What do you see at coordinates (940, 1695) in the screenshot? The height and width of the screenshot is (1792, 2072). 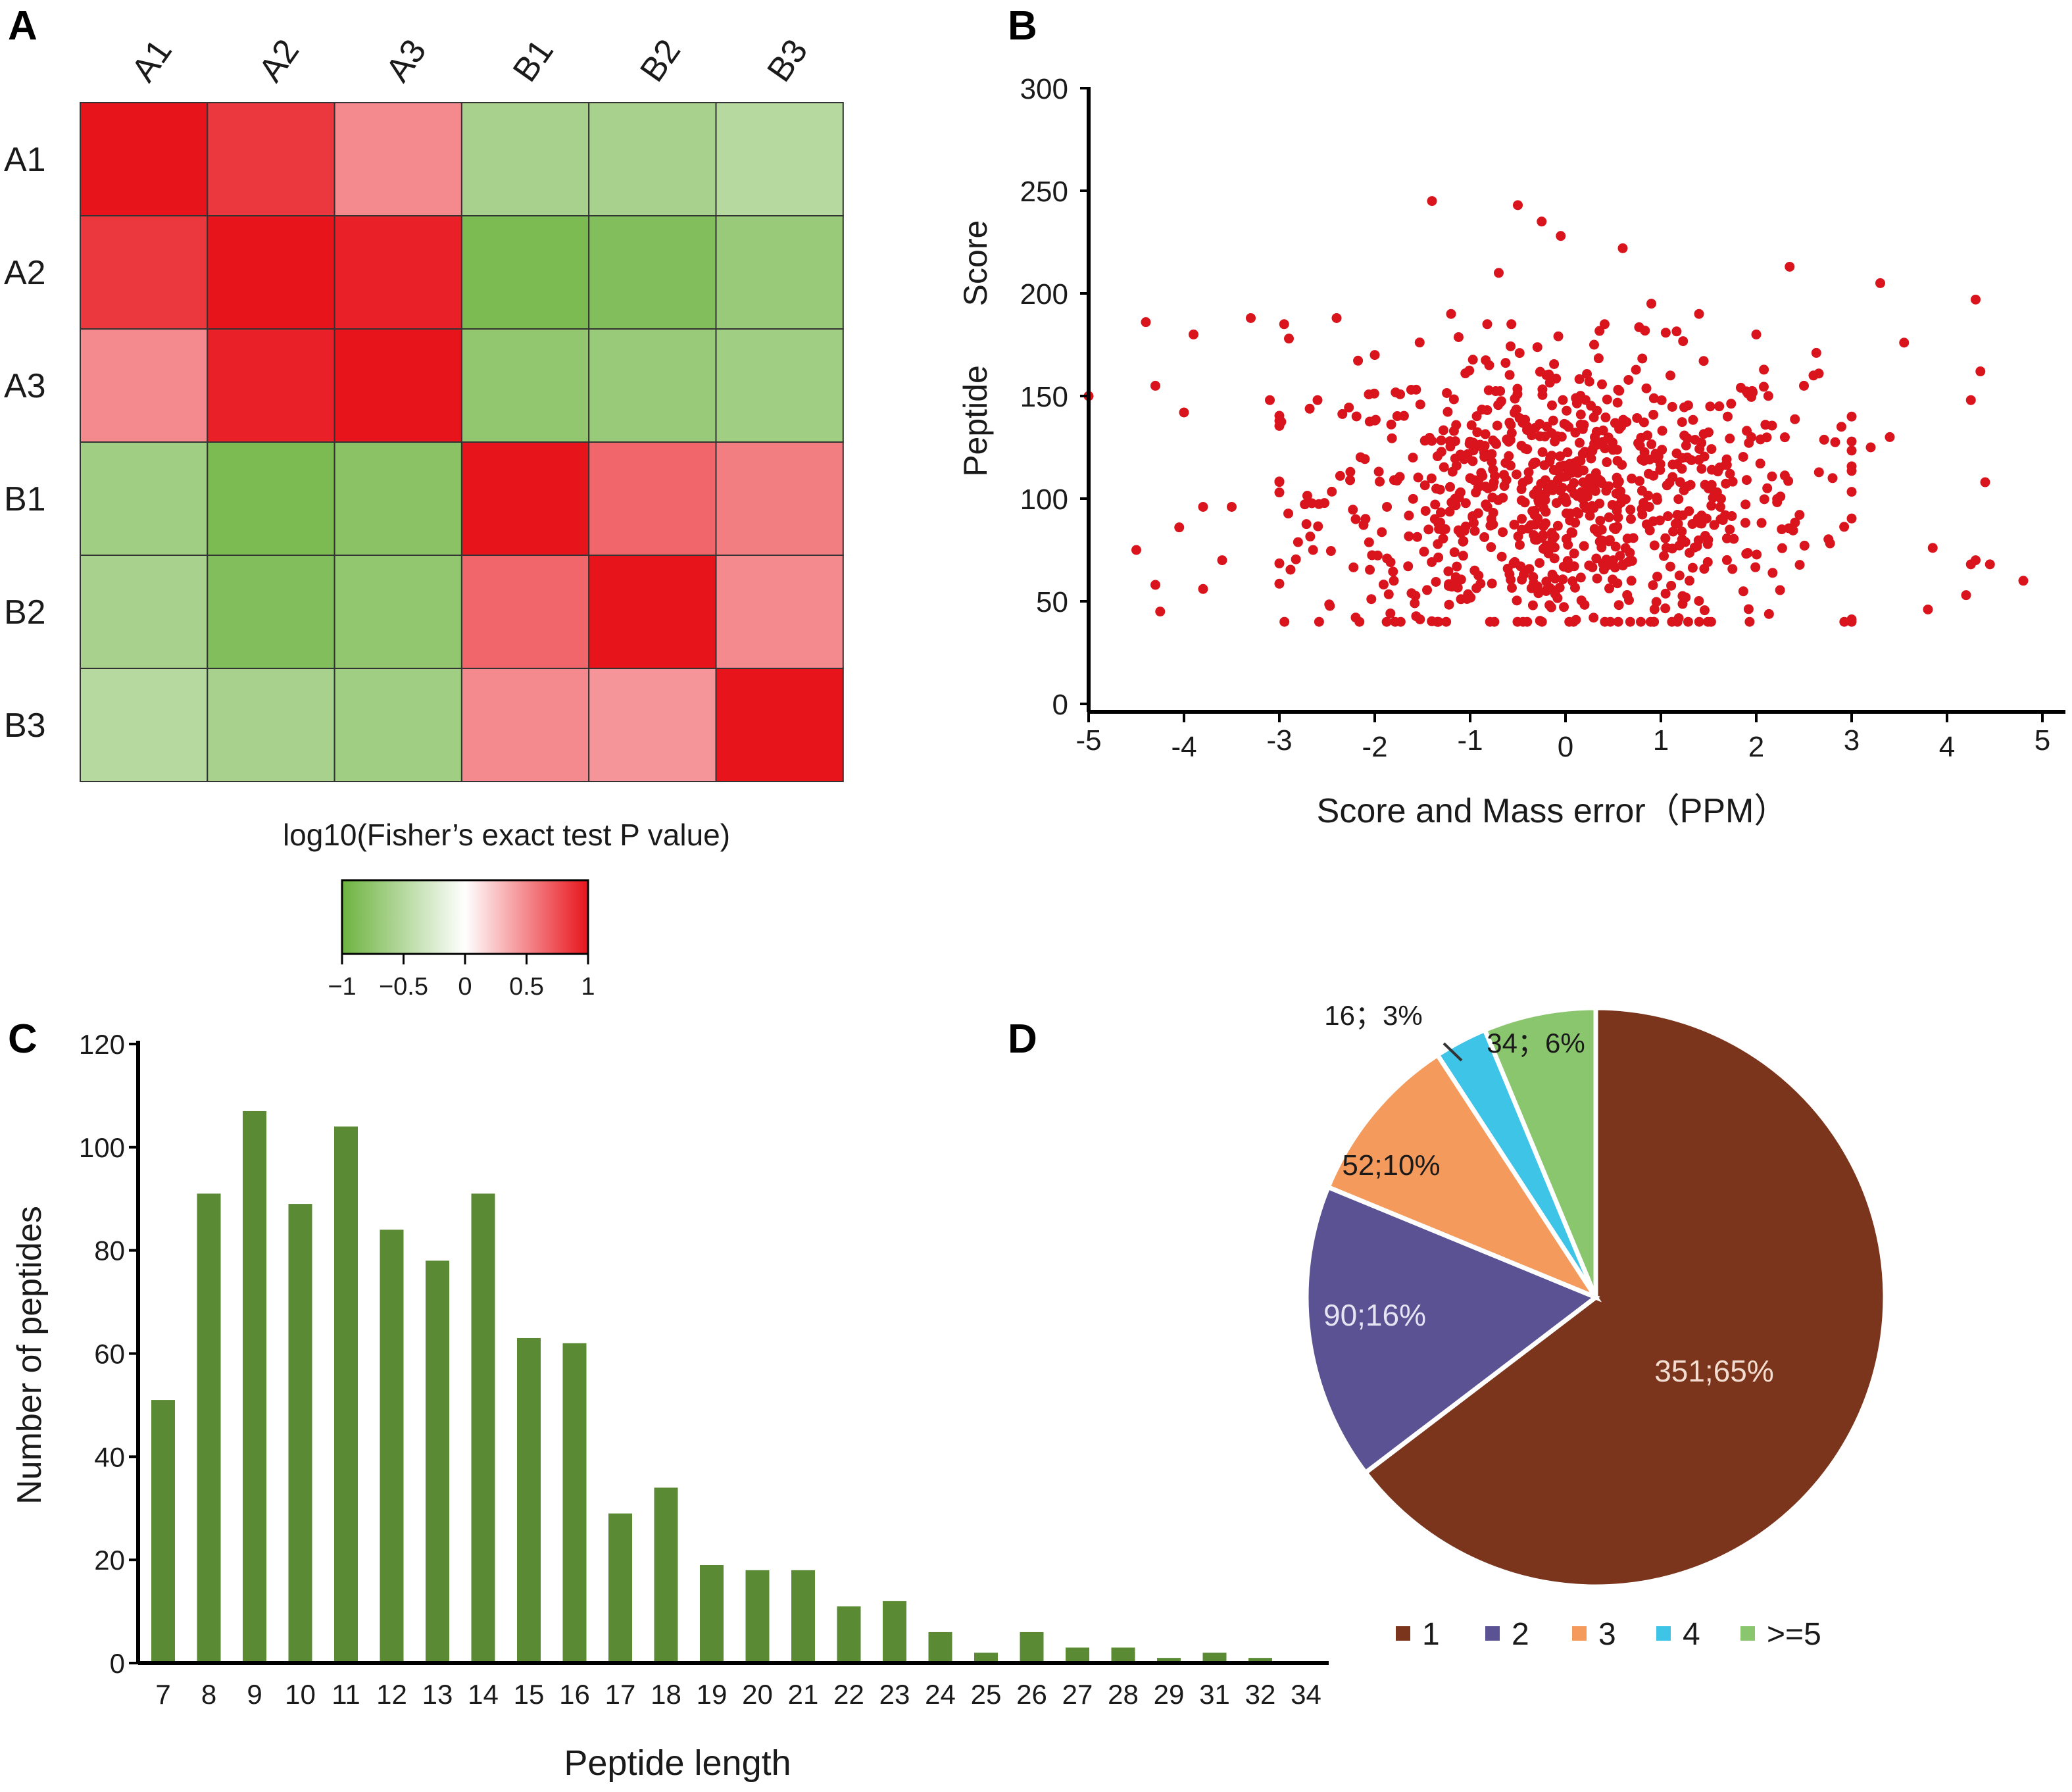 I see `bar-x-tick-label: 24` at bounding box center [940, 1695].